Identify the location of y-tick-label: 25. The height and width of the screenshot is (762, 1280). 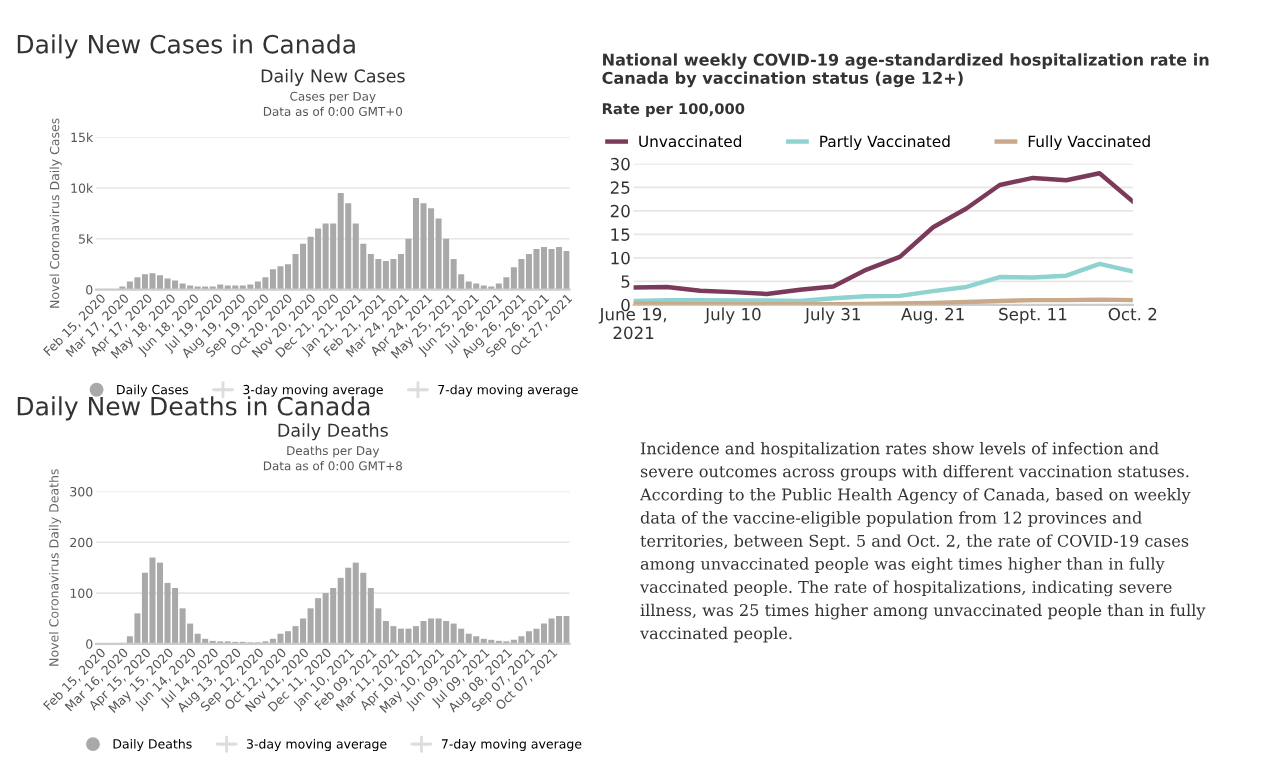
(620, 187).